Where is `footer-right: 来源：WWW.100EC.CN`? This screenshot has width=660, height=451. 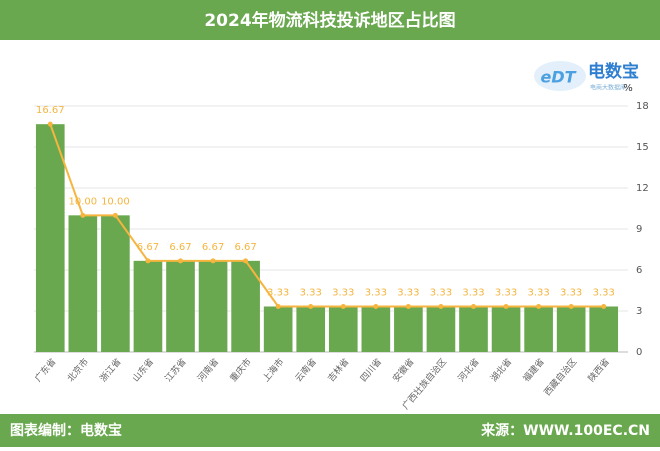 footer-right: 来源：WWW.100EC.CN is located at coordinates (565, 430).